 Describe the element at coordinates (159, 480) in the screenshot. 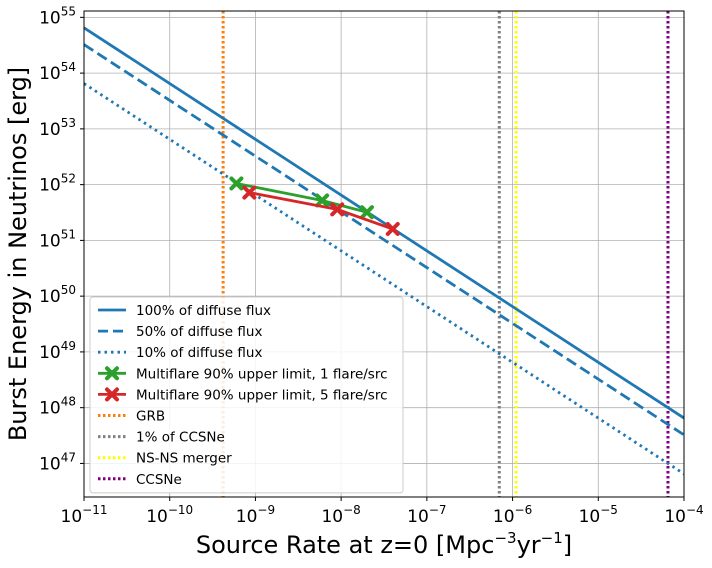

I see `legend-label: CCSNe` at that location.